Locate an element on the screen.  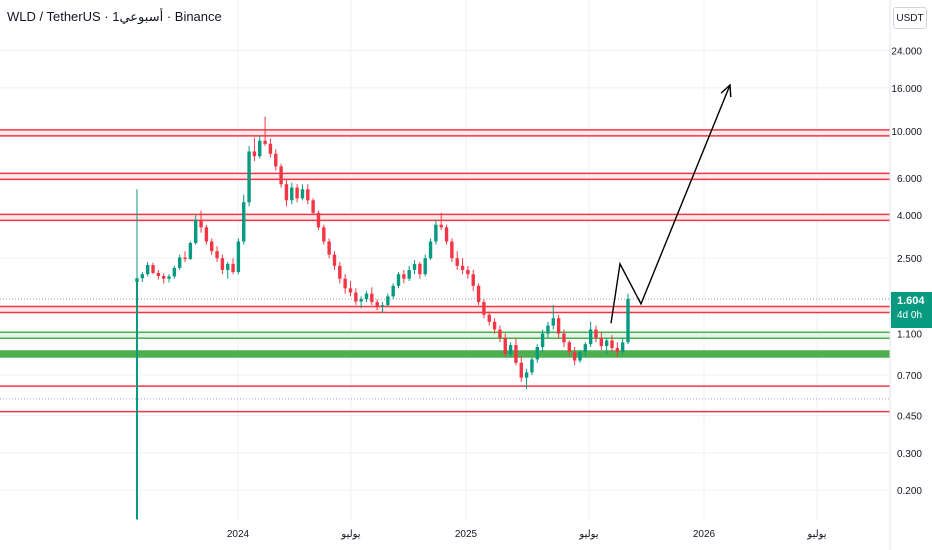
projection-arrow is located at coordinates (671, 203).